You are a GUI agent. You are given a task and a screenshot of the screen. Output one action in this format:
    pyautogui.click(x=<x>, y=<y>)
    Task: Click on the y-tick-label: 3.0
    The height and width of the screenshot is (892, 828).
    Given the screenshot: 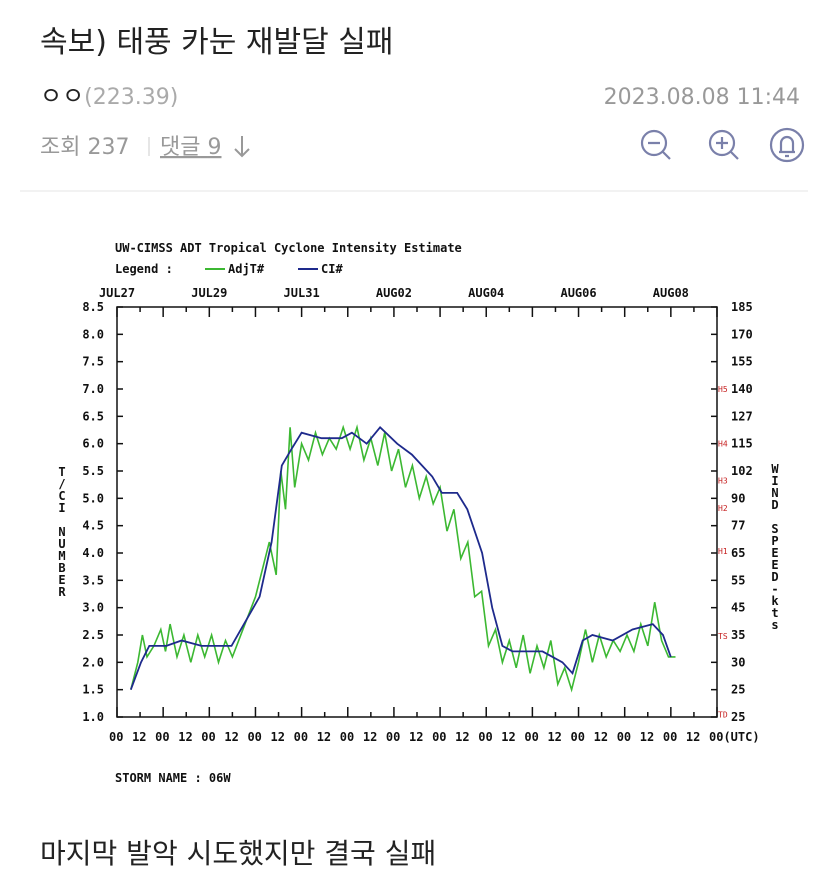 What is the action you would take?
    pyautogui.click(x=93, y=608)
    